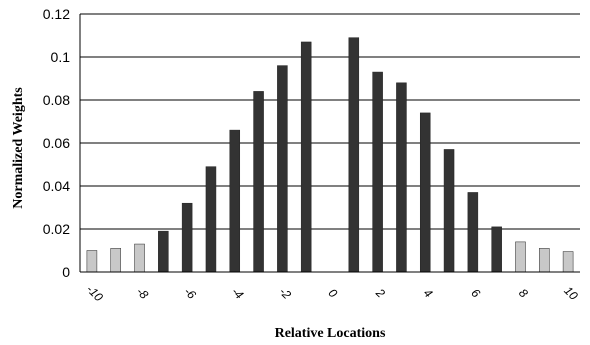 Image resolution: width=590 pixels, height=345 pixels. Describe the element at coordinates (66, 272) in the screenshot. I see `y-tick-label: 0` at that location.